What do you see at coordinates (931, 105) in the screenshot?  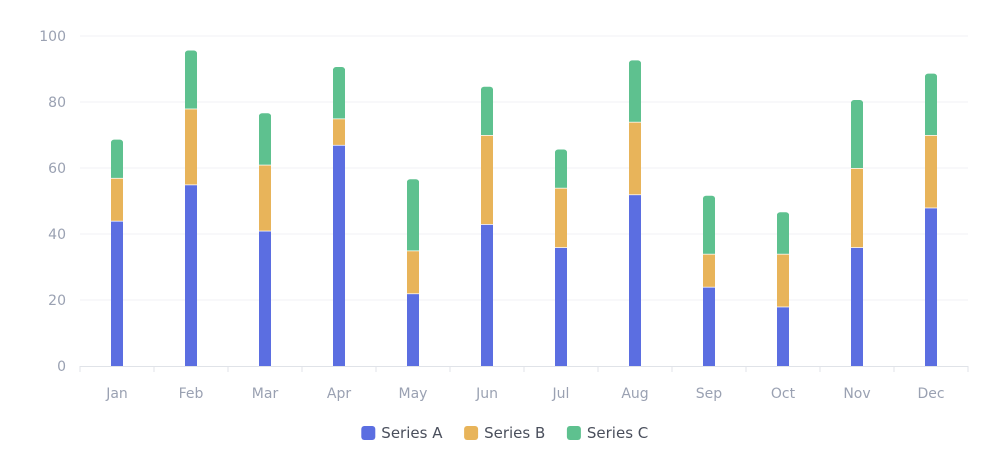 I see `bar-series-c-dec` at bounding box center [931, 105].